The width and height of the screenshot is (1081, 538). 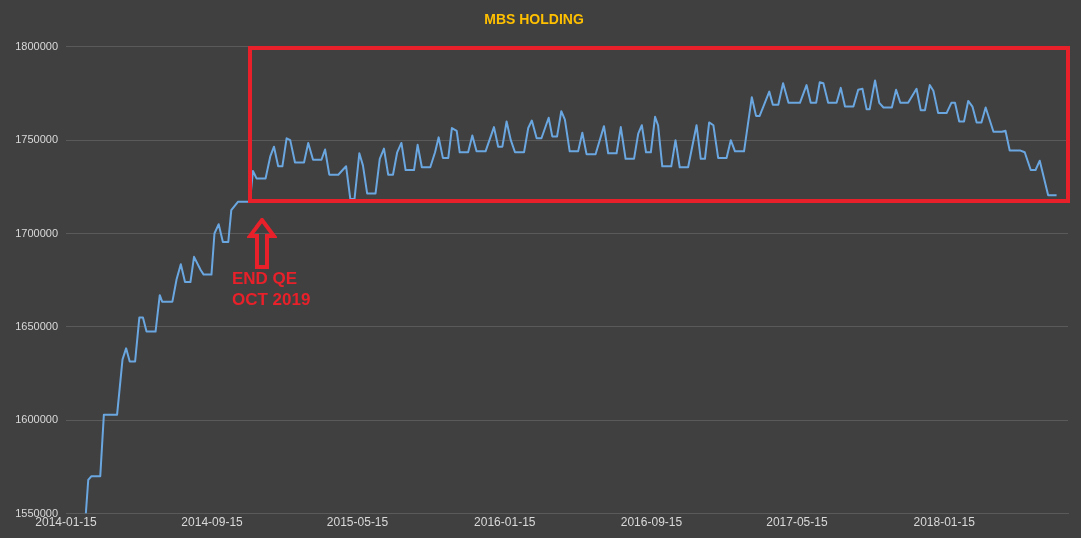 What do you see at coordinates (36, 419) in the screenshot?
I see `y-tick-label: 1600000` at bounding box center [36, 419].